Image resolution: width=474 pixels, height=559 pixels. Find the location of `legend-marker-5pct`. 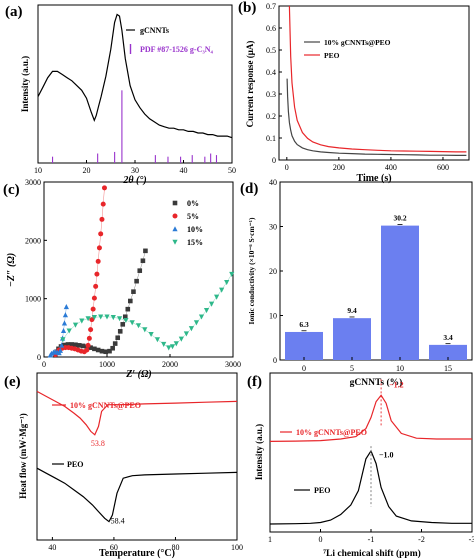

legend-marker-5pct is located at coordinates (175, 216).